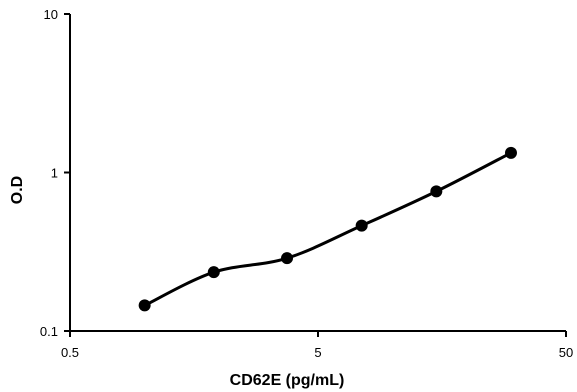 This screenshot has height=392, width=577. What do you see at coordinates (317, 352) in the screenshot?
I see `x-tick-label-1: 5` at bounding box center [317, 352].